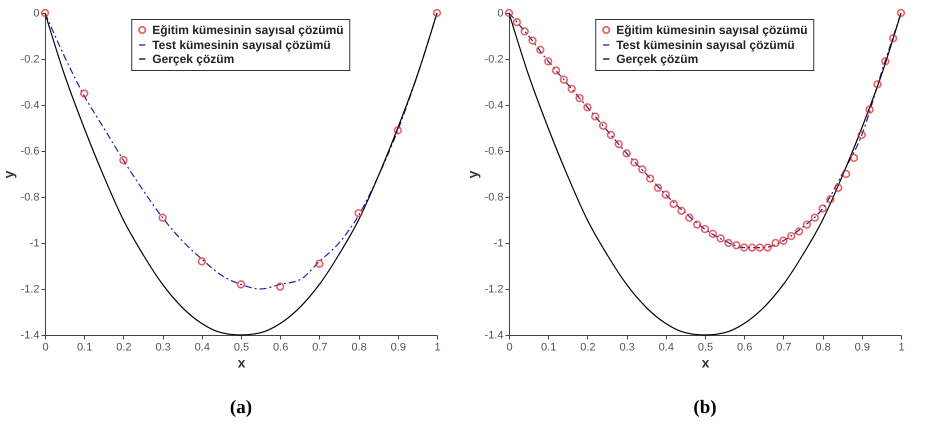  What do you see at coordinates (705, 407) in the screenshot?
I see `text: (b)` at bounding box center [705, 407].